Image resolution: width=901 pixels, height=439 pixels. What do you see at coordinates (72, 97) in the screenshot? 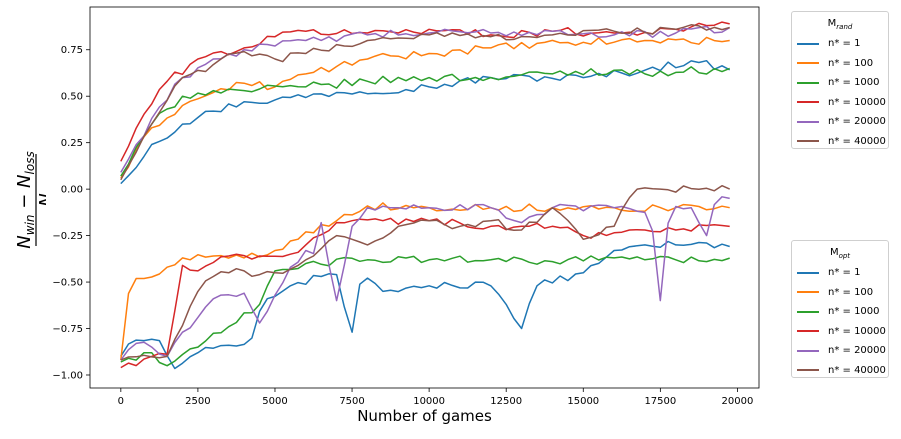
I see `y-tick-label: 0.50` at bounding box center [72, 97].